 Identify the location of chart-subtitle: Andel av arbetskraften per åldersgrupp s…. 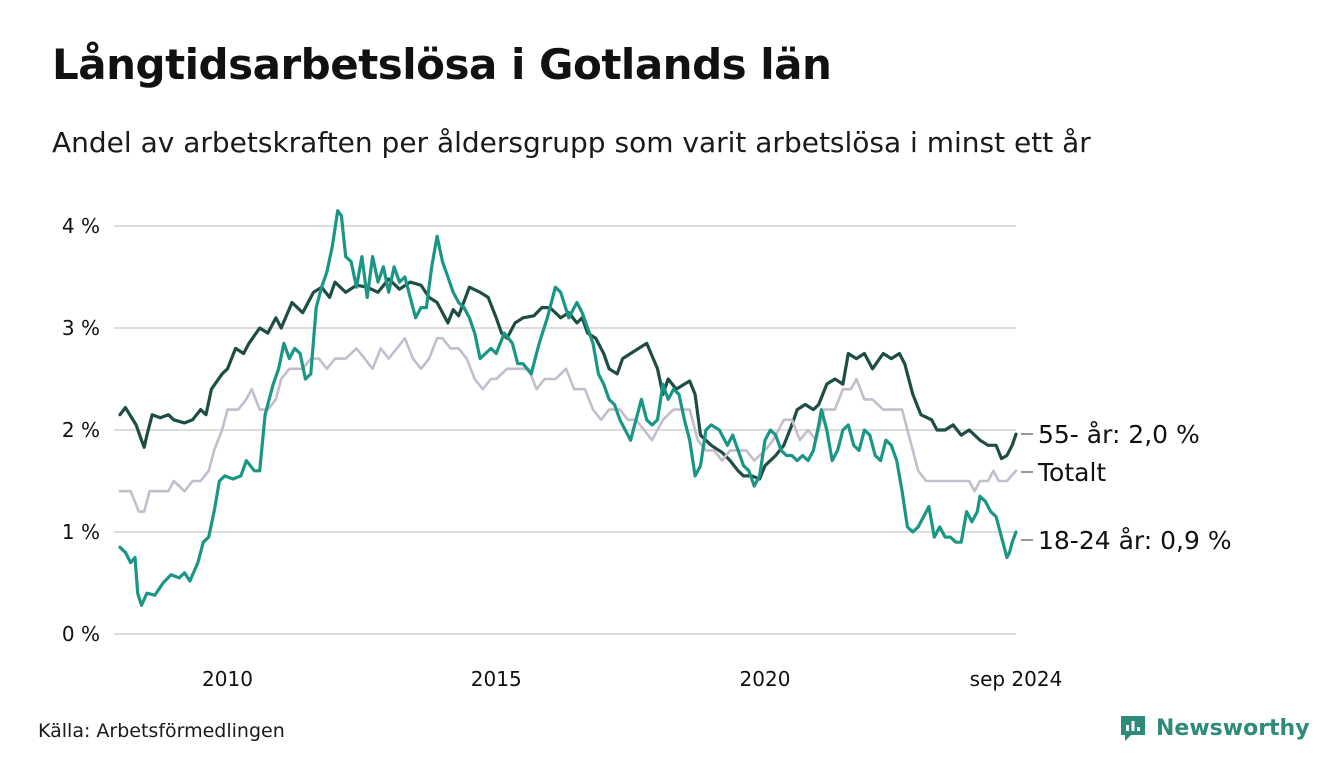
(571, 142).